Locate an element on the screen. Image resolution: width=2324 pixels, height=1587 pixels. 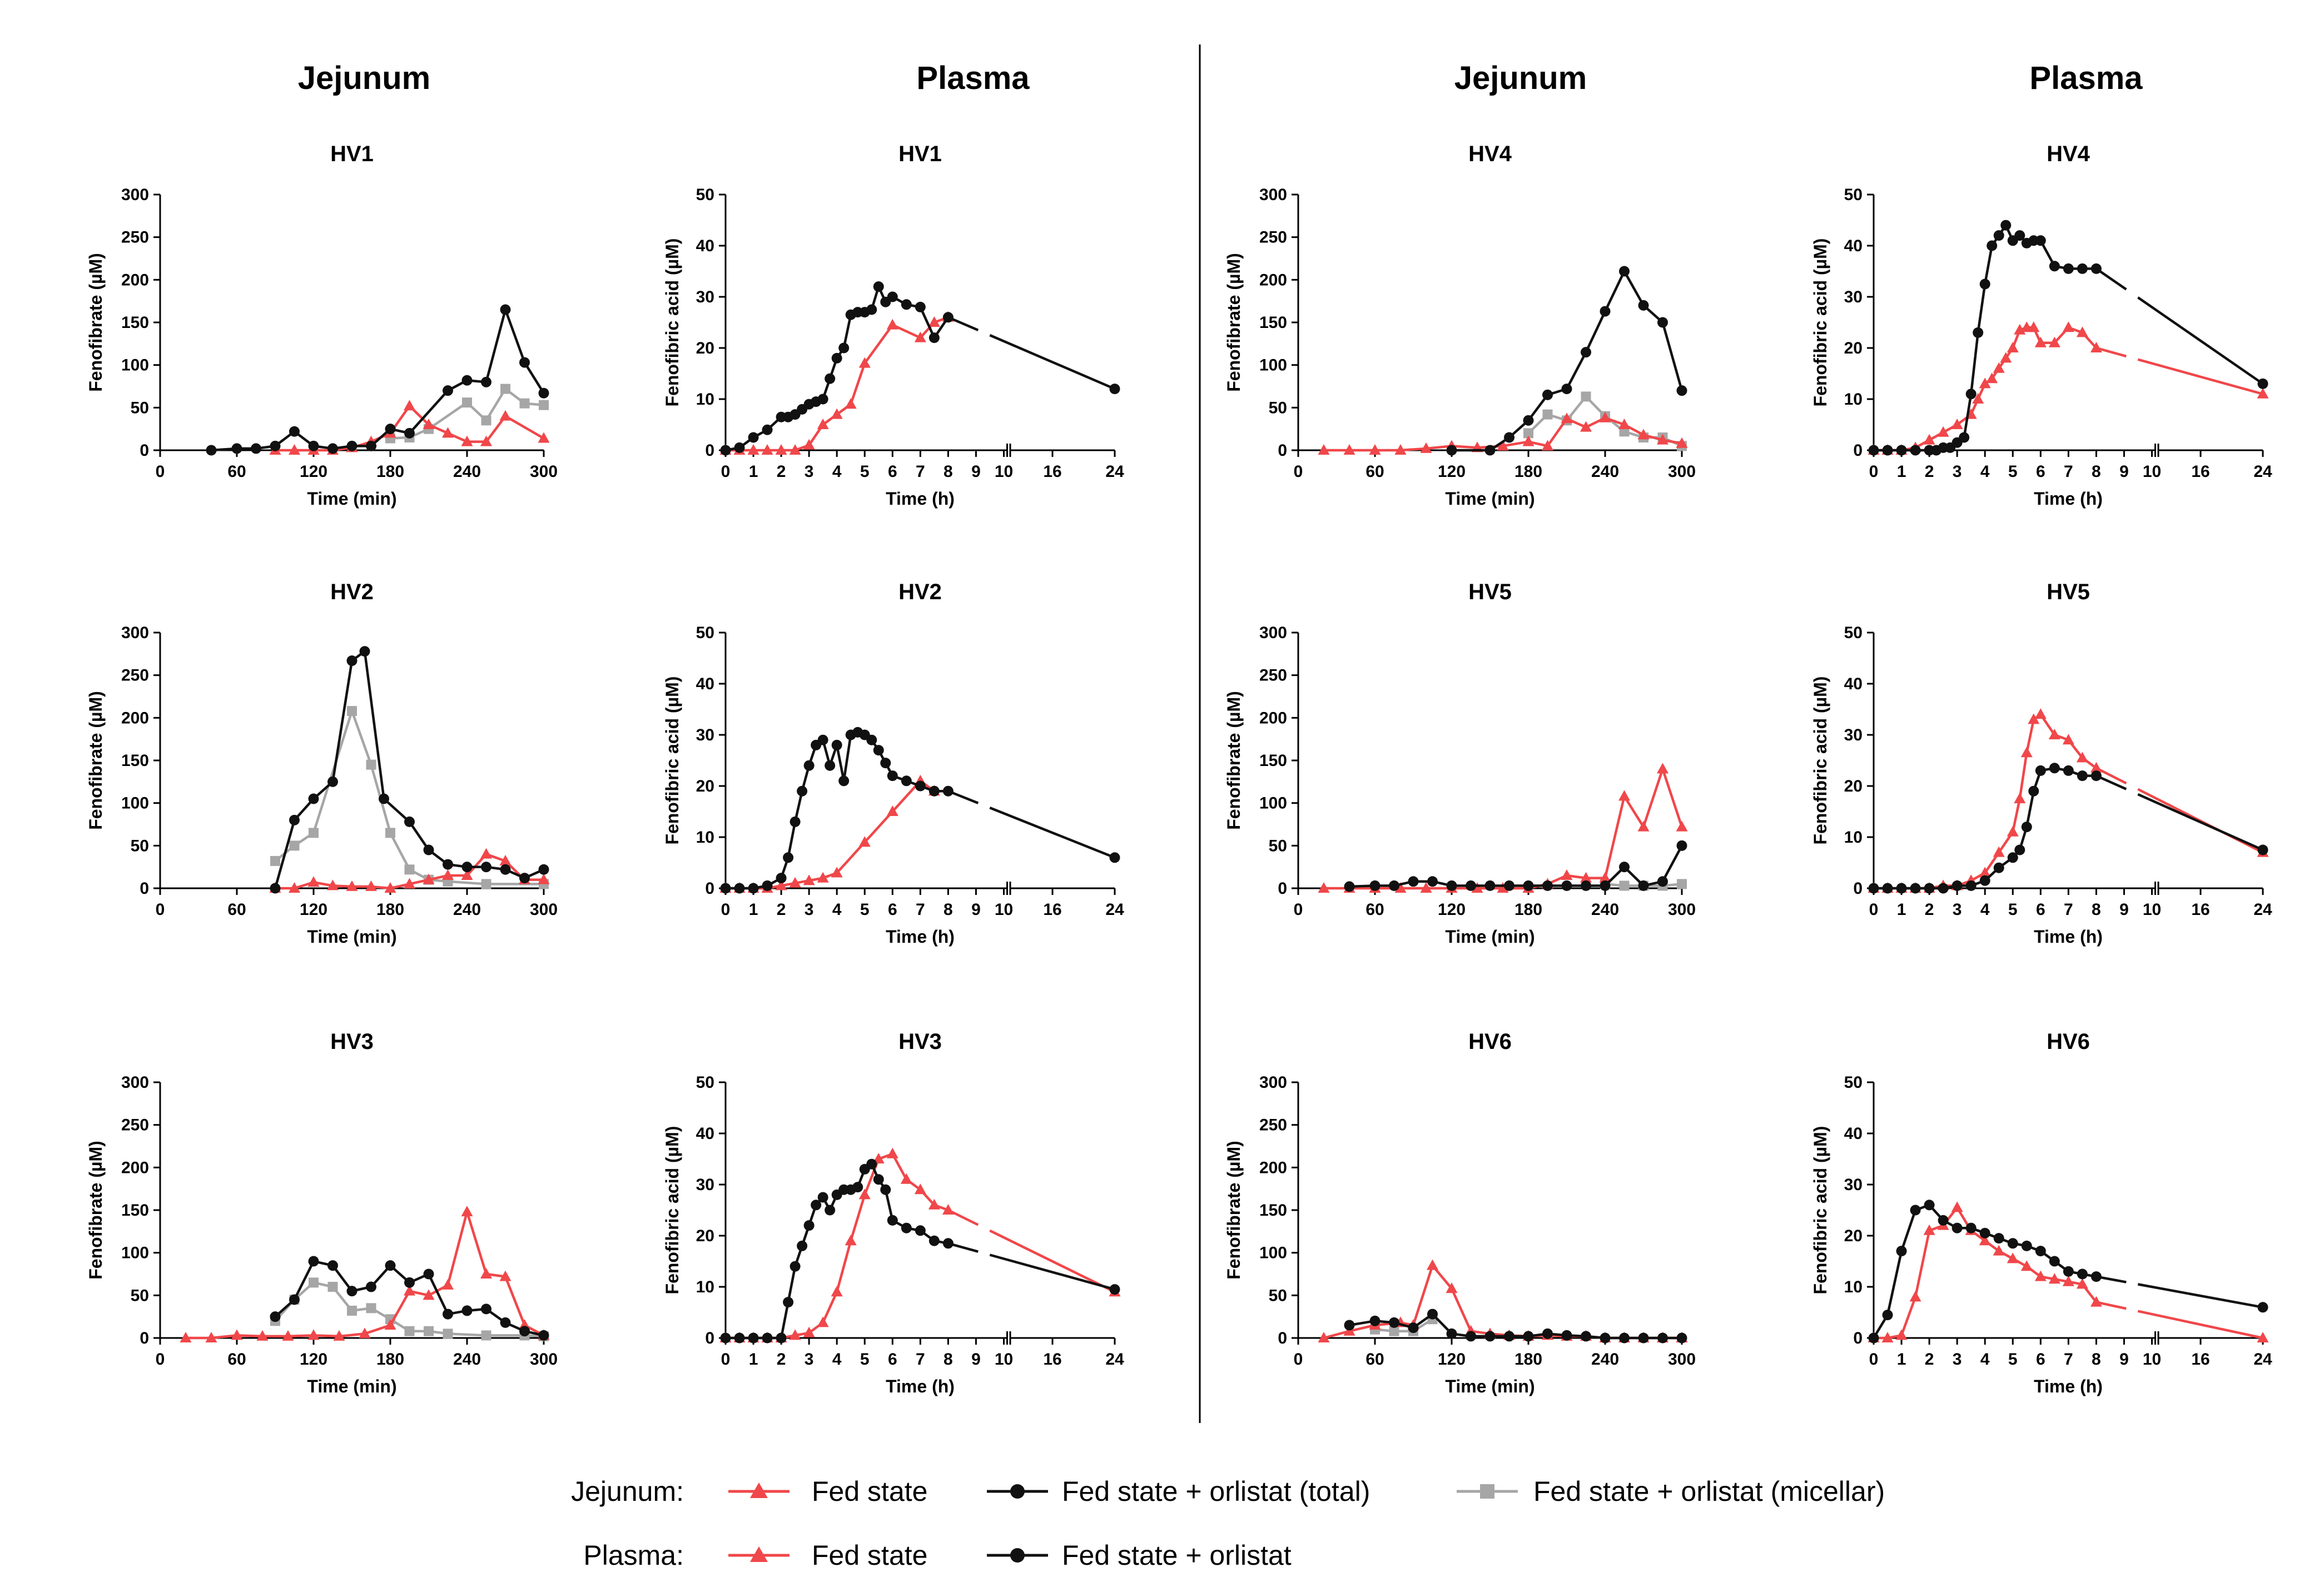
x-tick-label: 3 is located at coordinates (1958, 1359).